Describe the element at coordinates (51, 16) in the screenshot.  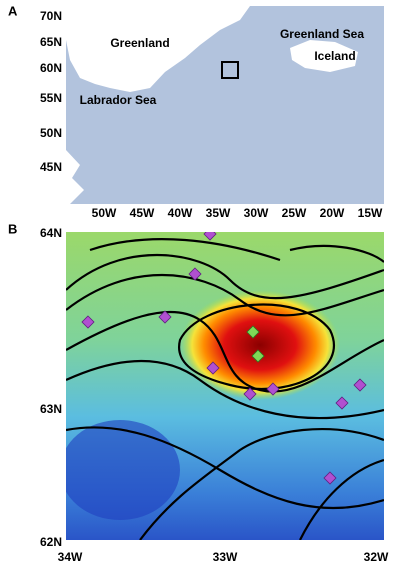
I see `lat-tick-label: 70N` at that location.